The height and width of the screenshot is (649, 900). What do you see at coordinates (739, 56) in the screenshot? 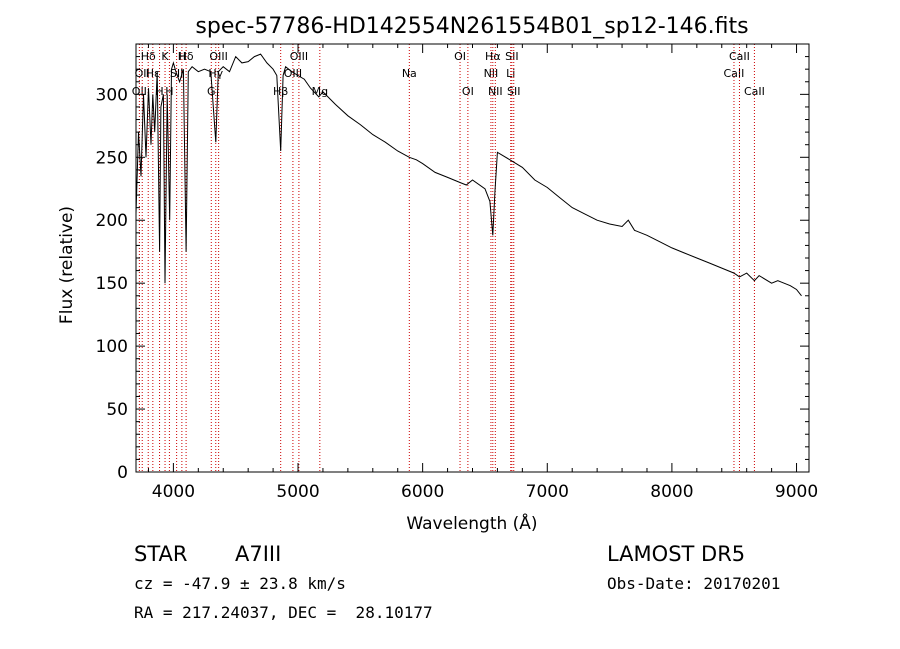
I see `line-marker-label-27: CaII` at bounding box center [739, 56].